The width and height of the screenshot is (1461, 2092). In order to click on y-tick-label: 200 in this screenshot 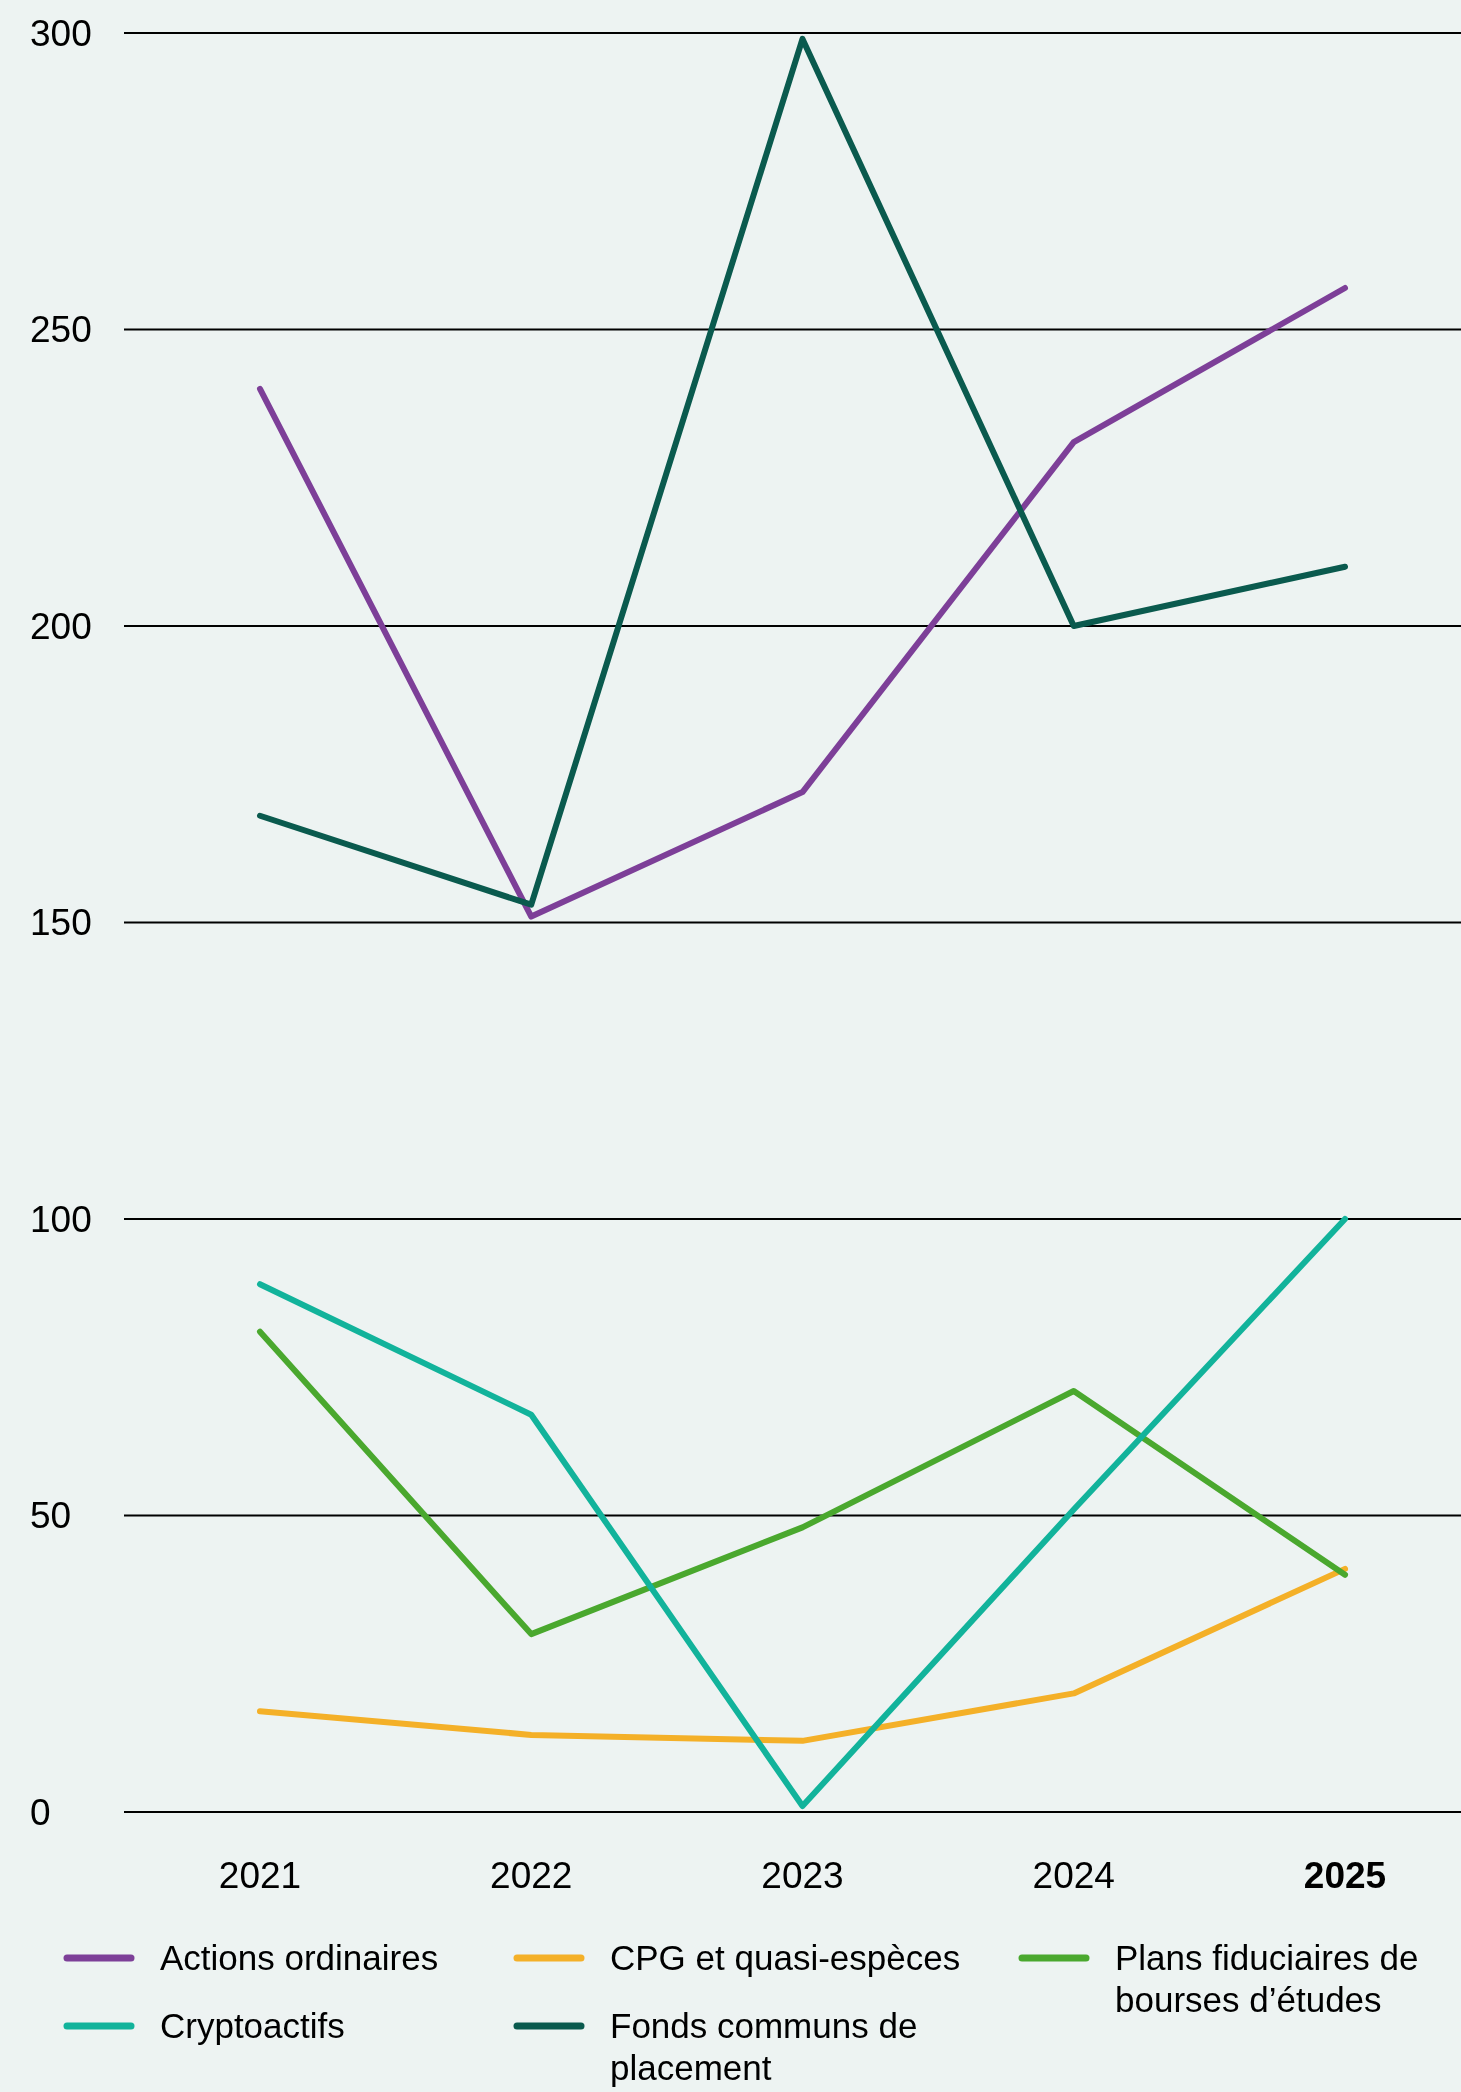, I will do `click(61, 626)`.